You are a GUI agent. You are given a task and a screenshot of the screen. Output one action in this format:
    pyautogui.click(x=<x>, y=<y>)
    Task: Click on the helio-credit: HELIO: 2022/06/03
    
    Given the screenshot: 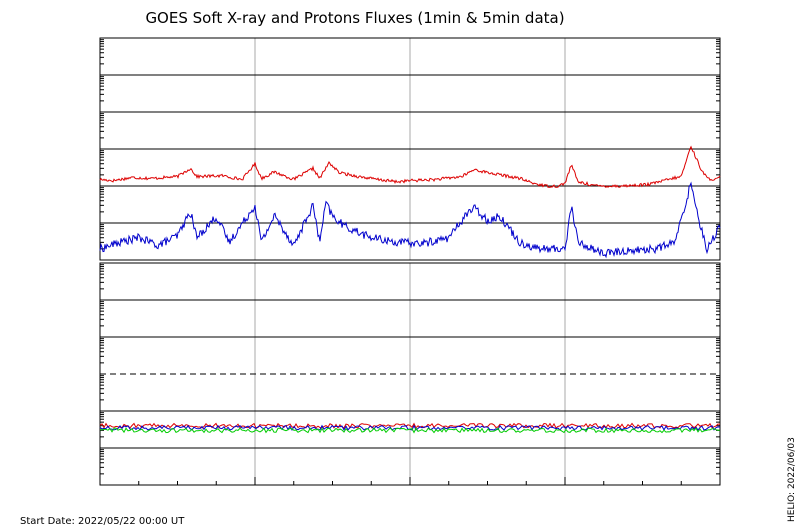 What is the action you would take?
    pyautogui.click(x=792, y=479)
    